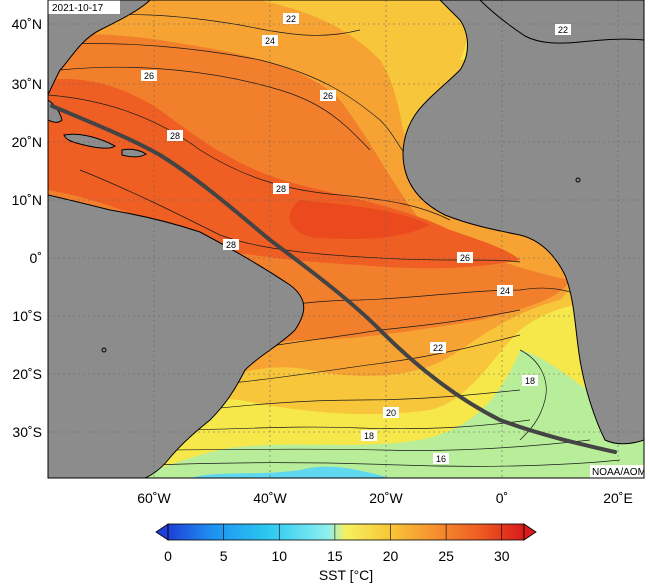 The width and height of the screenshot is (650, 584). I want to click on colorbar: 0 5 10 15 20 25 30 SST [°C], so click(346, 553).